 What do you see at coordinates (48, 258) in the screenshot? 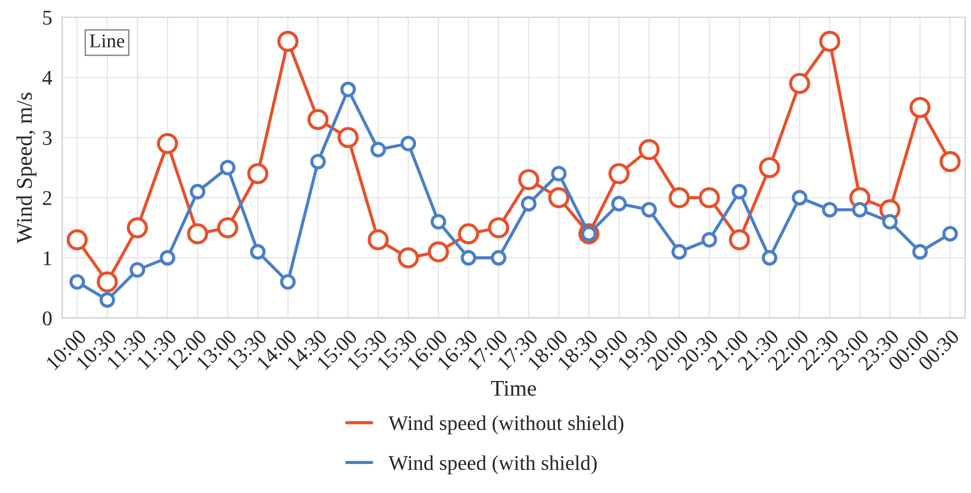
I see `y-tick-label: 1` at bounding box center [48, 258].